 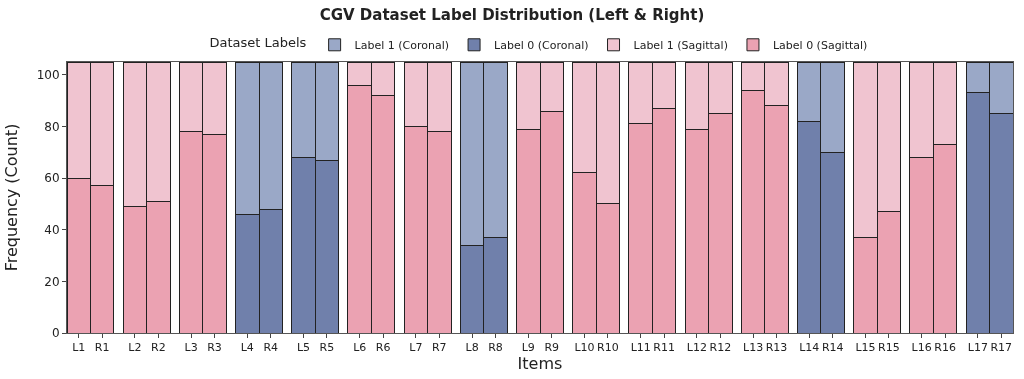 I want to click on x-tick-label: L10, so click(x=584, y=348).